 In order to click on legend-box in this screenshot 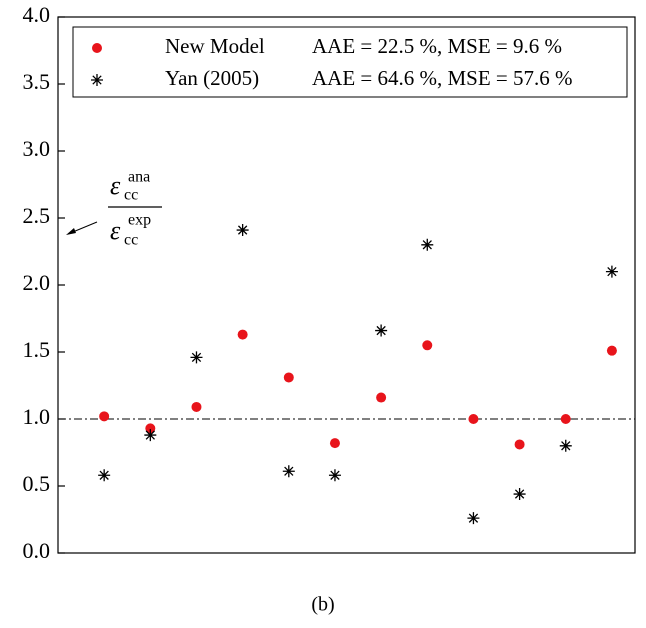, I will do `click(350, 62)`.